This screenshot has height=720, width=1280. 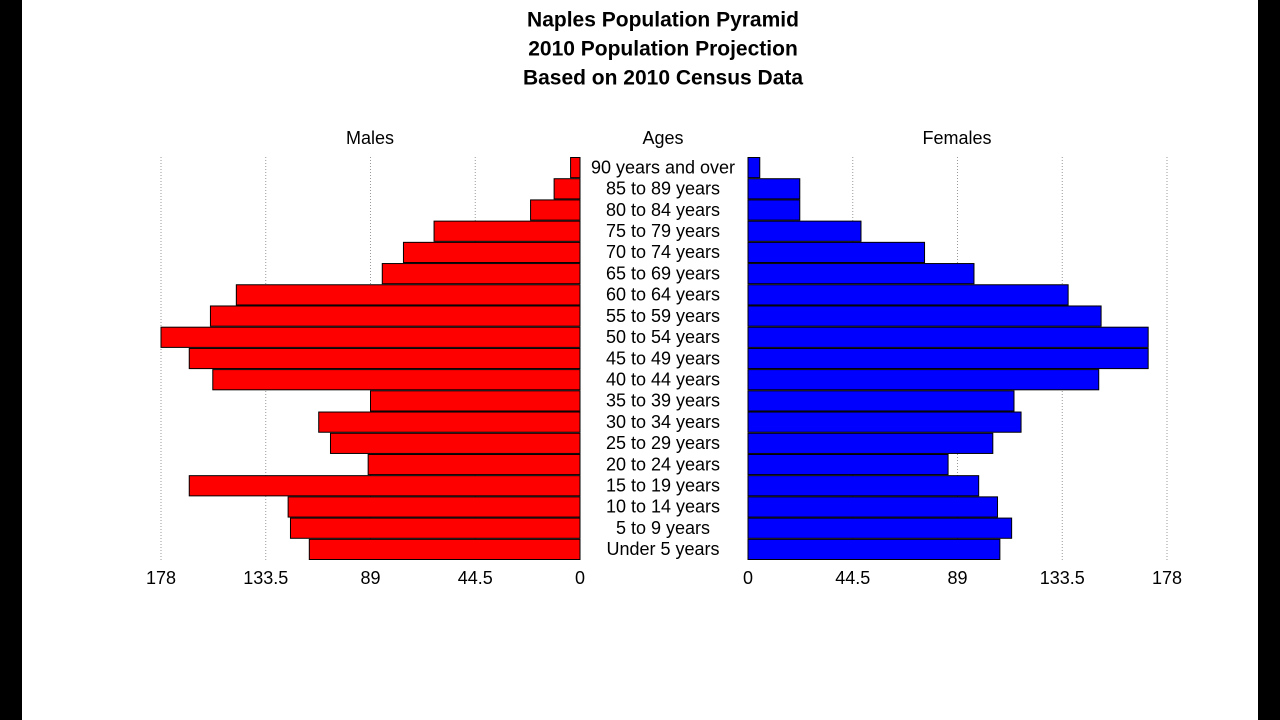 I want to click on category-label: 60 to 64 years, so click(x=663, y=295).